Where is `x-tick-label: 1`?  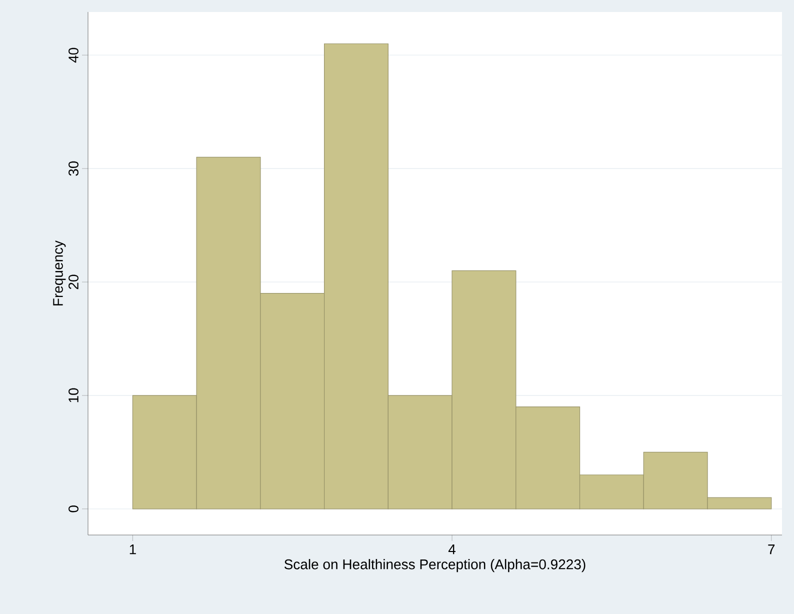 x-tick-label: 1 is located at coordinates (133, 549).